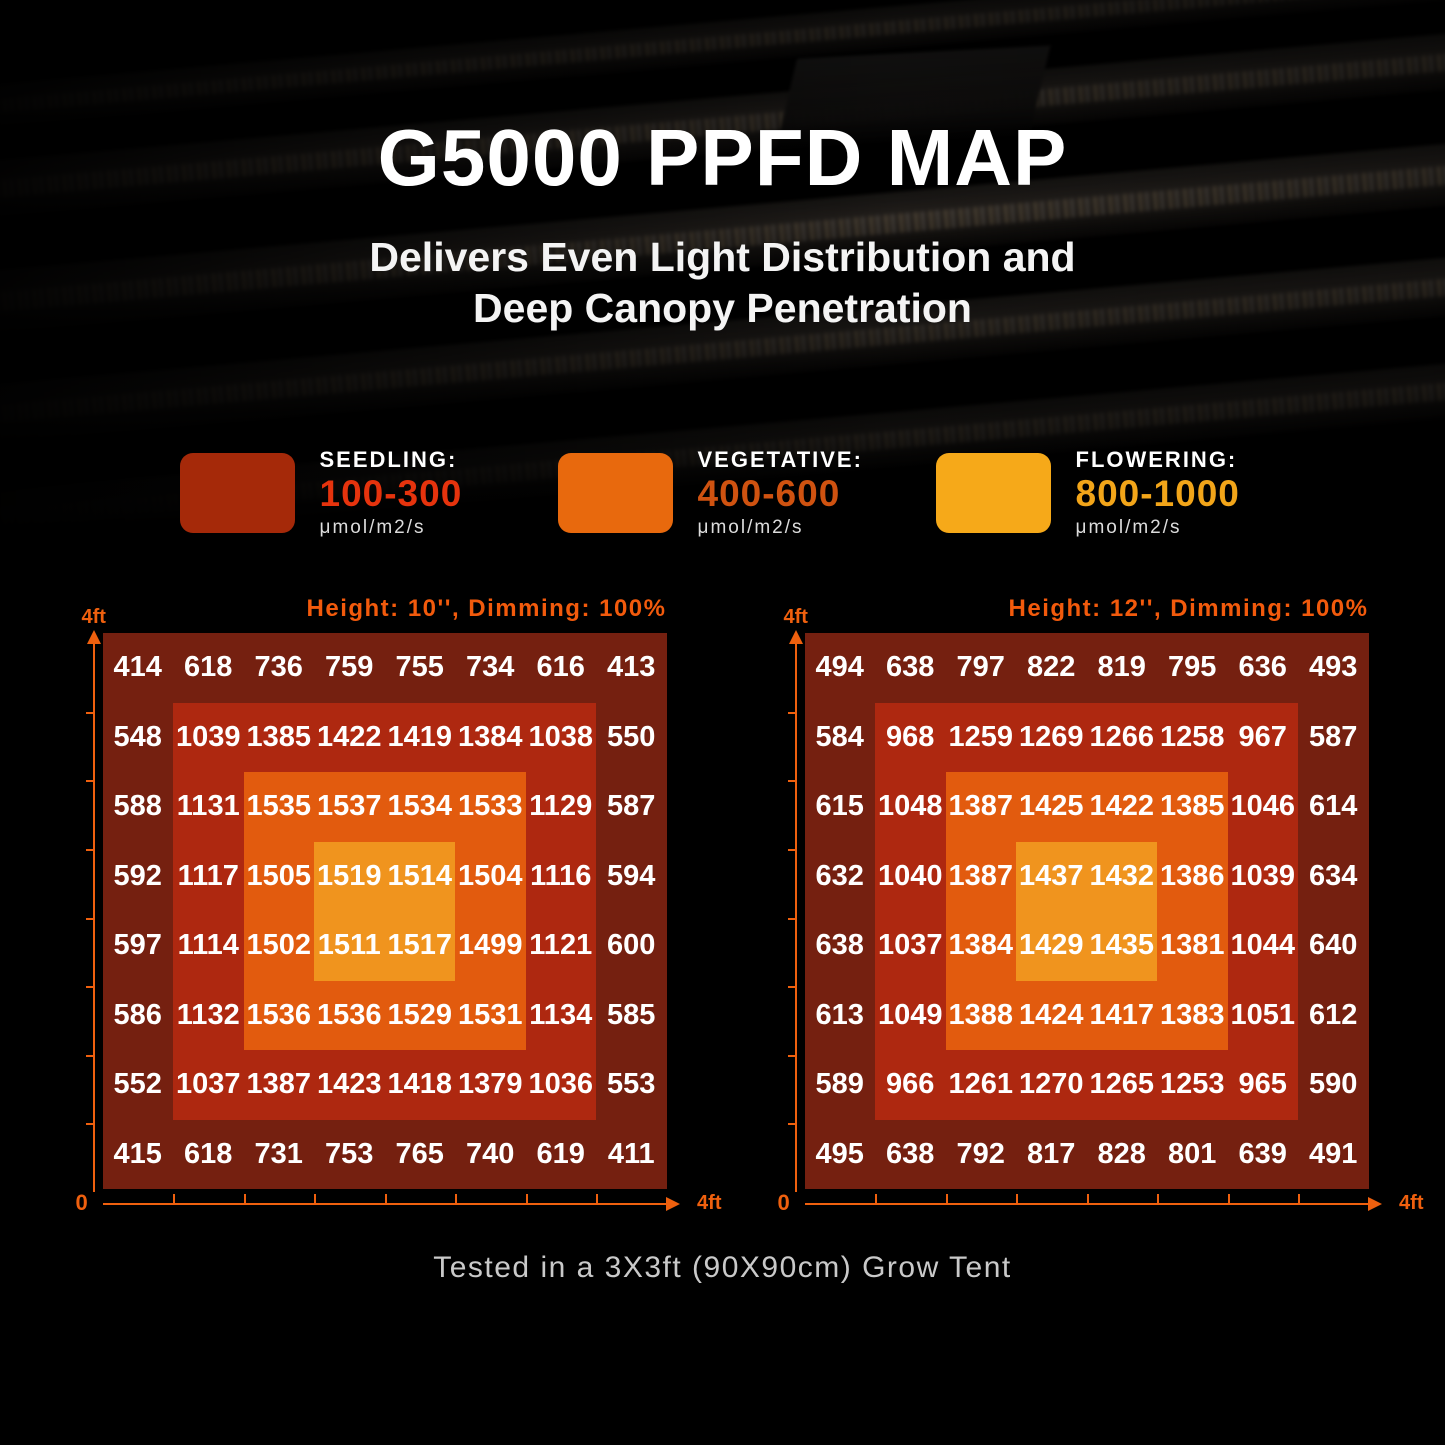  I want to click on legend-item-vegetative: VEGETATIVE: 400-600 μmol/m2/s, so click(722, 493).